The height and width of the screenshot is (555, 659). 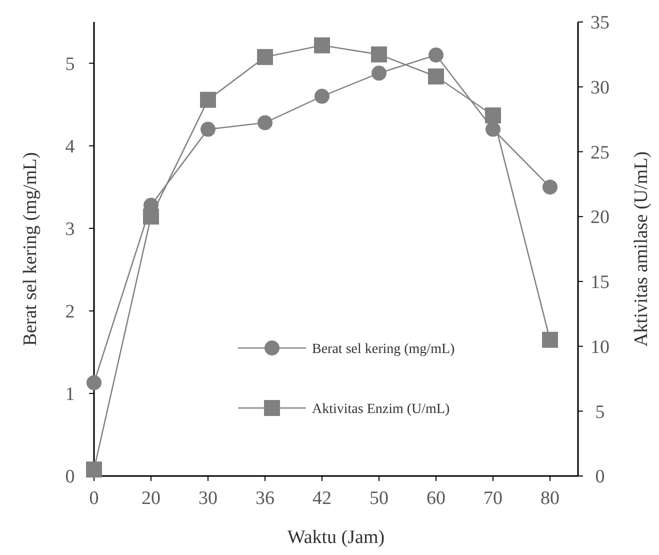 What do you see at coordinates (30, 249) in the screenshot?
I see `y-axis-title: Berat sel kering (mg/mL)` at bounding box center [30, 249].